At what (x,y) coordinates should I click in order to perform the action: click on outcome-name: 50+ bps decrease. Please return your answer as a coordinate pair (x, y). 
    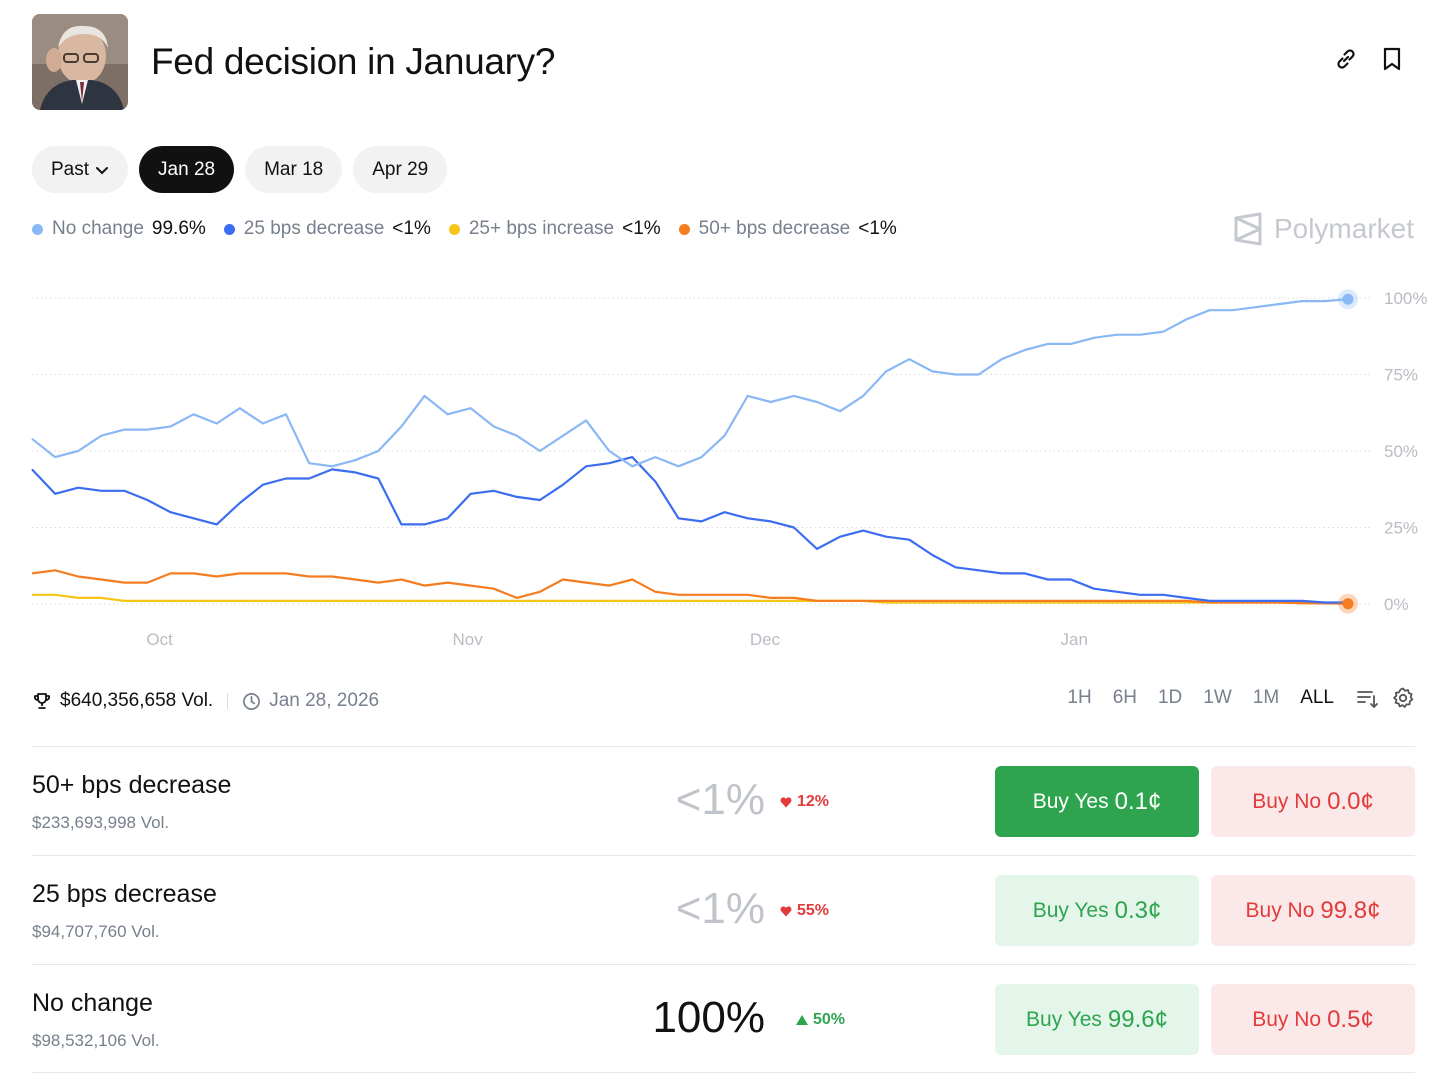
    Looking at the image, I should click on (132, 785).